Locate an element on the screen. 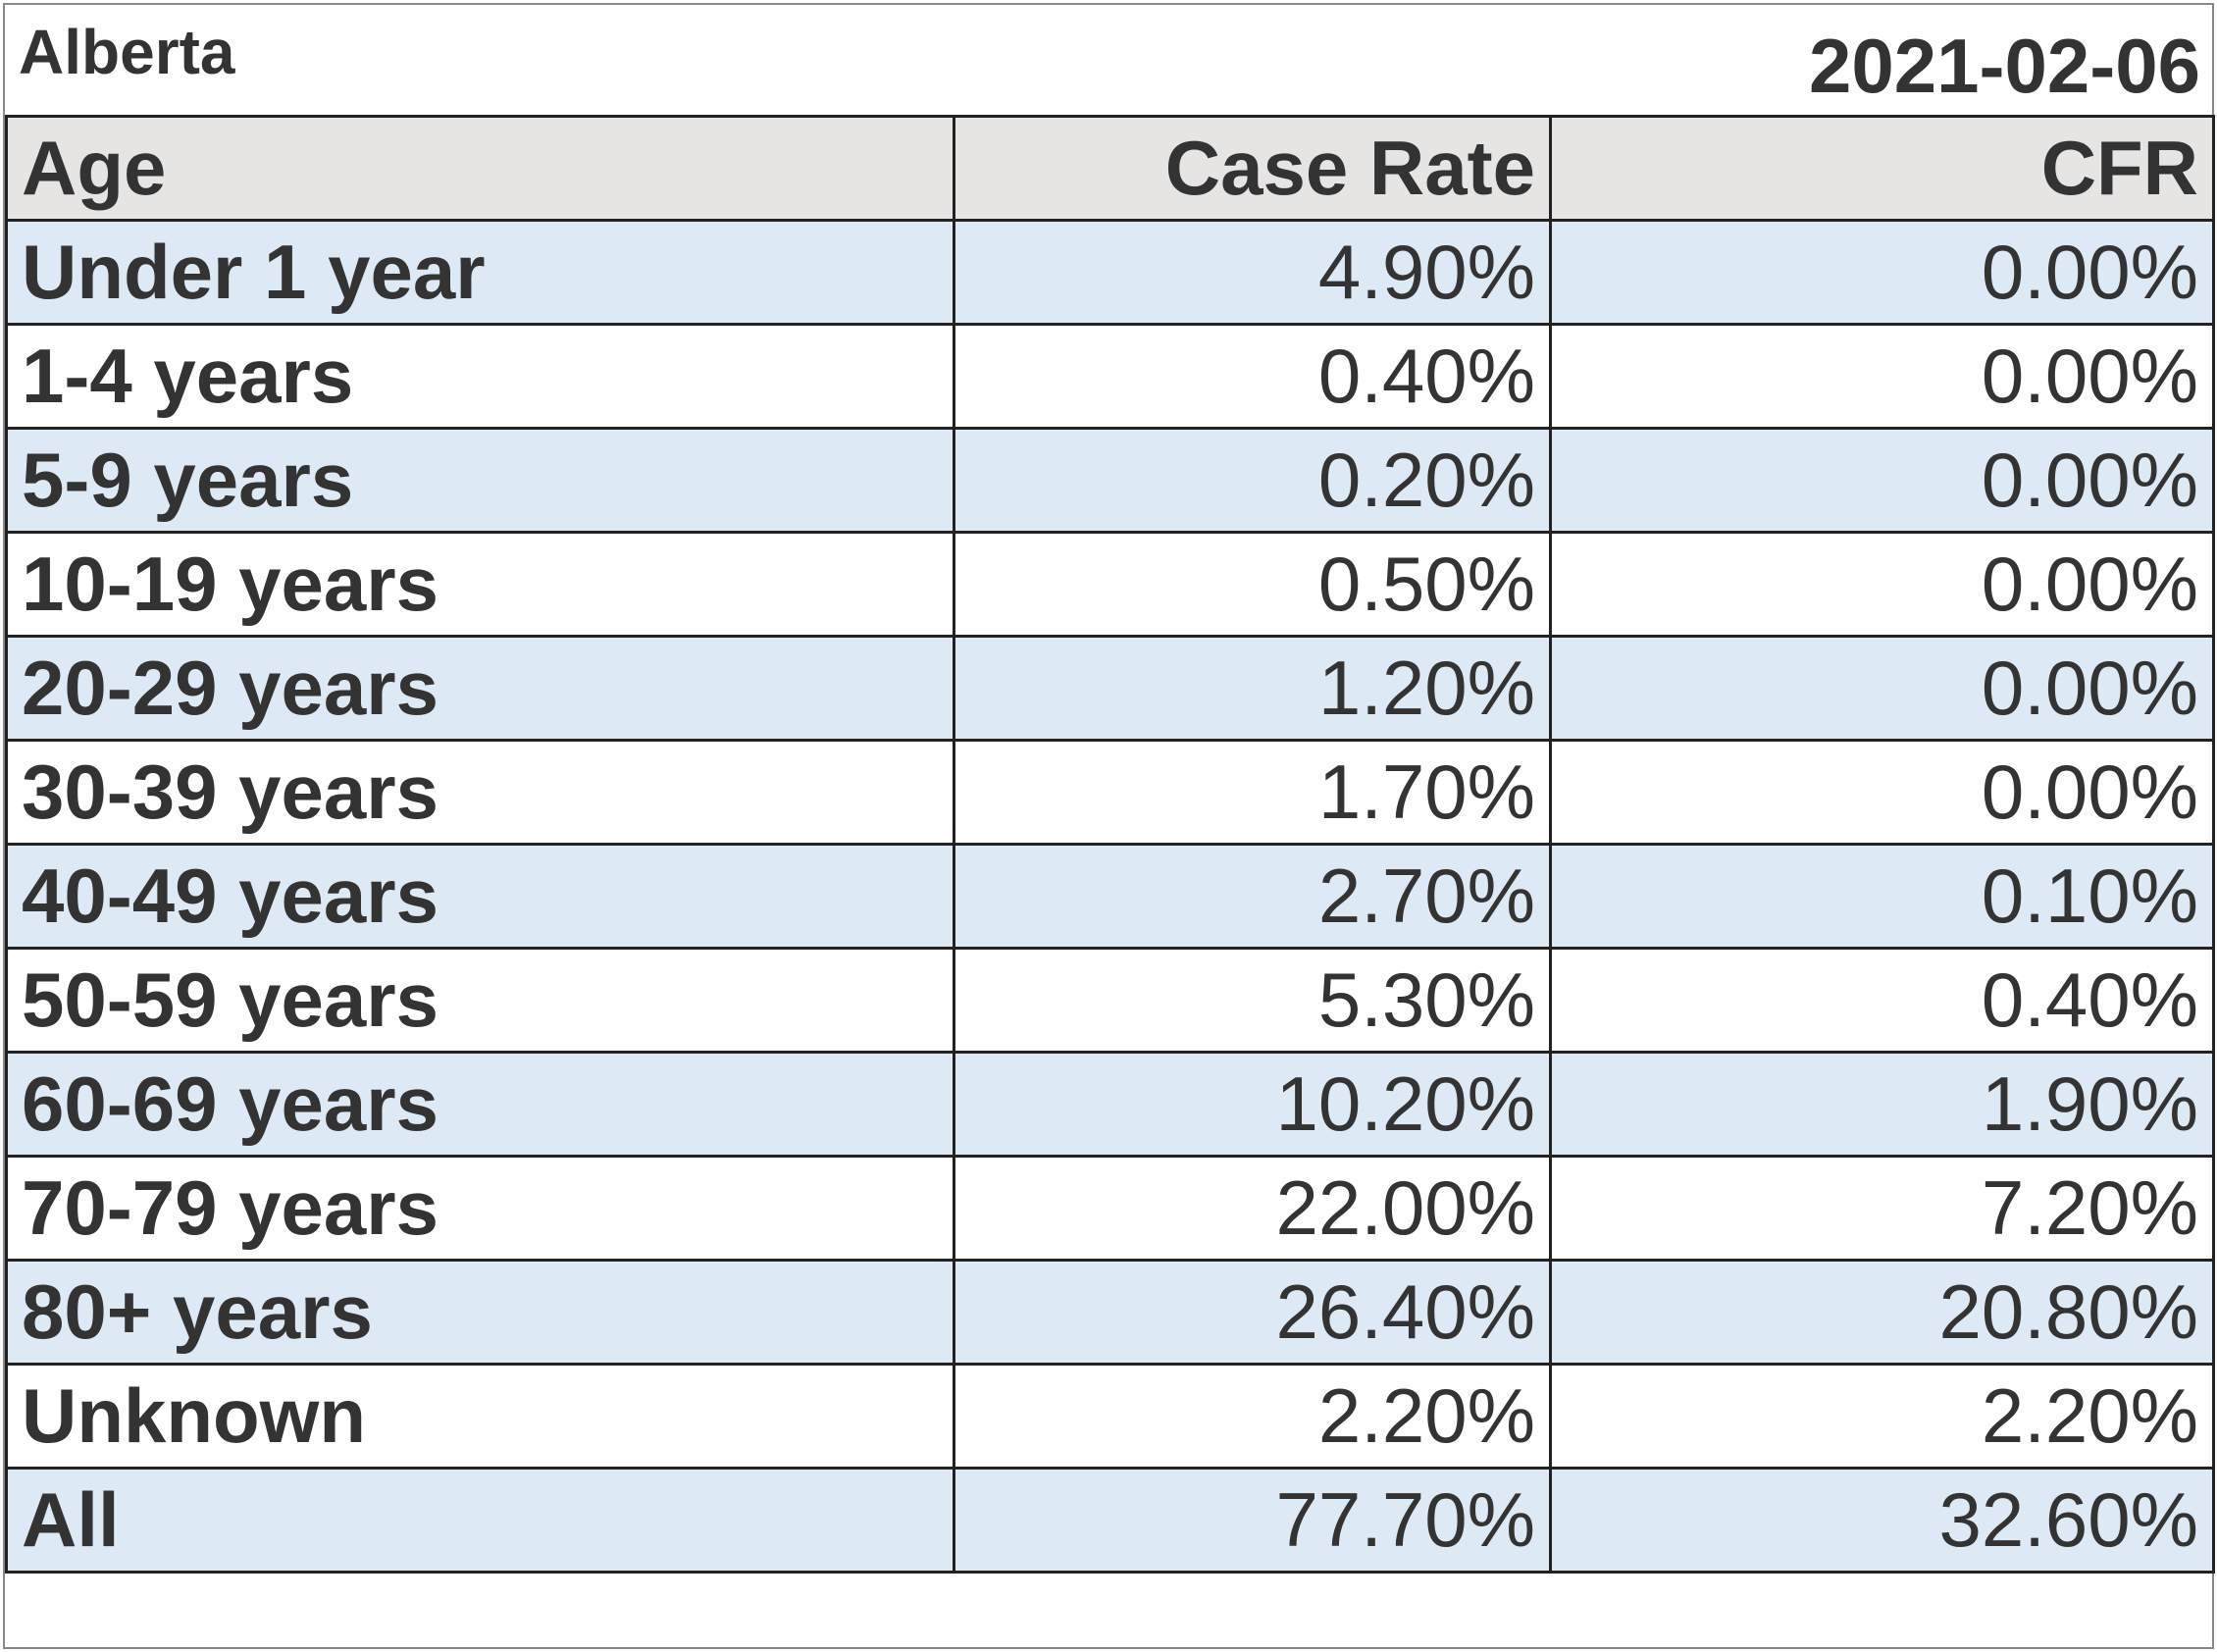 The image size is (2217, 1652). column-header-age: Age is located at coordinates (480, 168).